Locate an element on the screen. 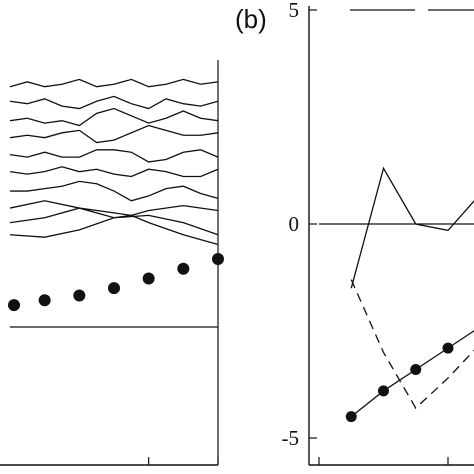  panel-label: (b) is located at coordinates (251, 19).